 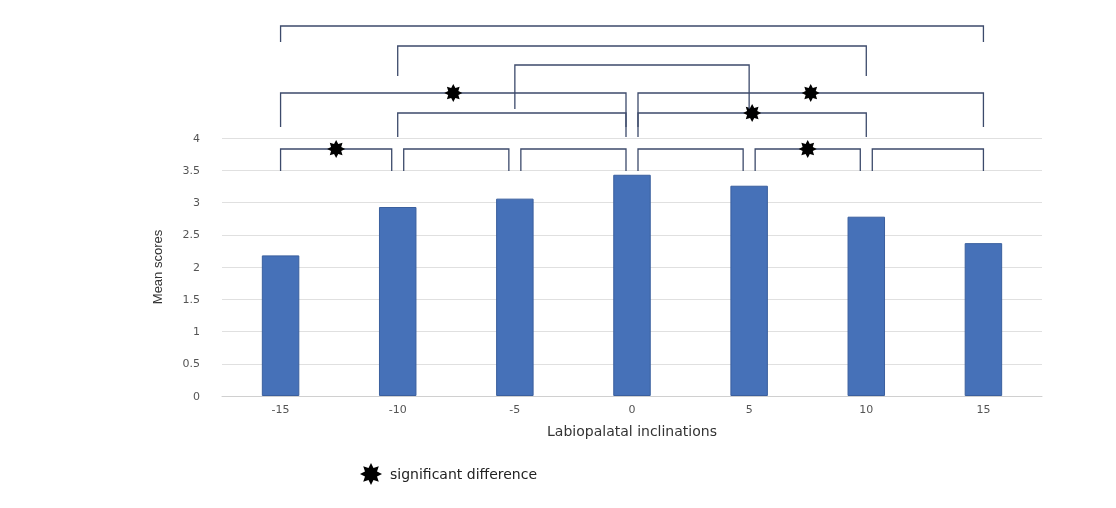 I want to click on y-tick-label: 0.5, so click(x=191, y=364).